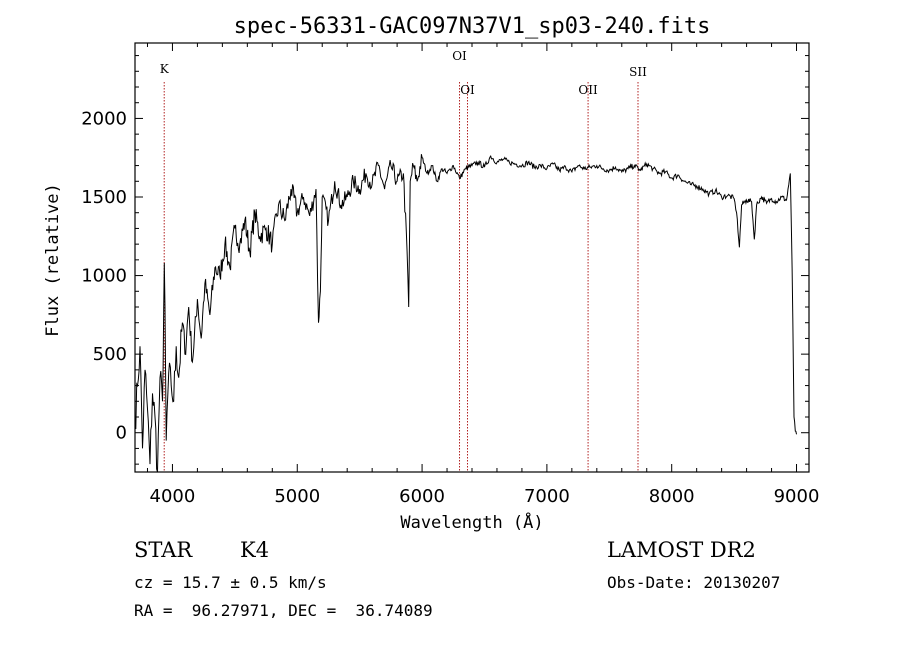 The height and width of the screenshot is (649, 900). Describe the element at coordinates (472, 26) in the screenshot. I see `chart-title: spec-56331-GAC097N37V1_sp03-240.fits` at that location.